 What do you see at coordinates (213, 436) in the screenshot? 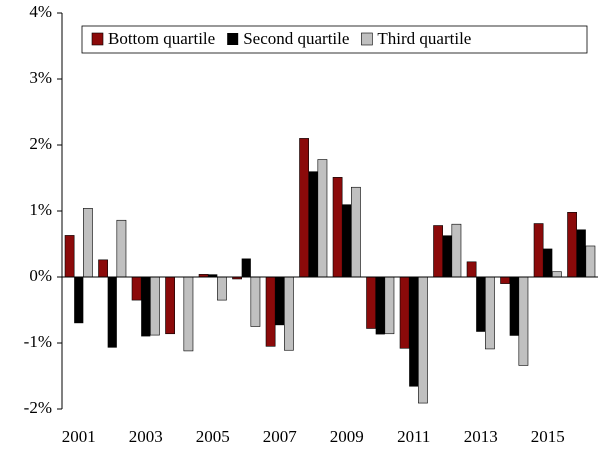
I see `x-tick-label: 2005` at bounding box center [213, 436].